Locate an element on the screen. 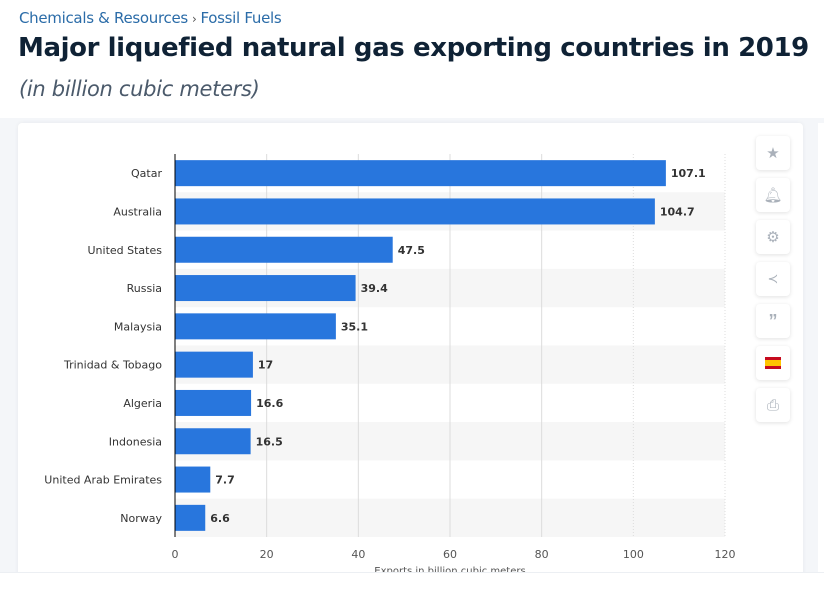  x-tick-label: 40 is located at coordinates (358, 554).